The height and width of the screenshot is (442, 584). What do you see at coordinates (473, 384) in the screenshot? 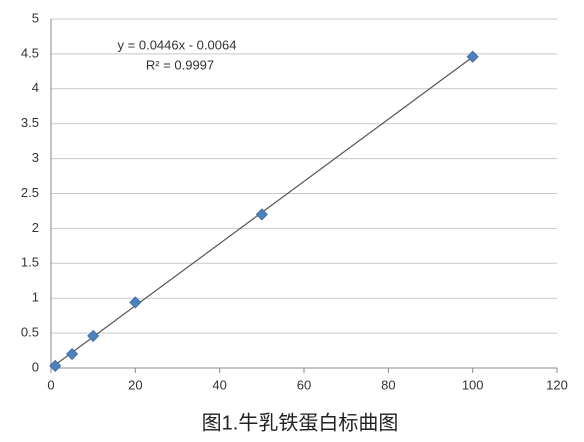
I see `x-tick-label: 100` at bounding box center [473, 384].